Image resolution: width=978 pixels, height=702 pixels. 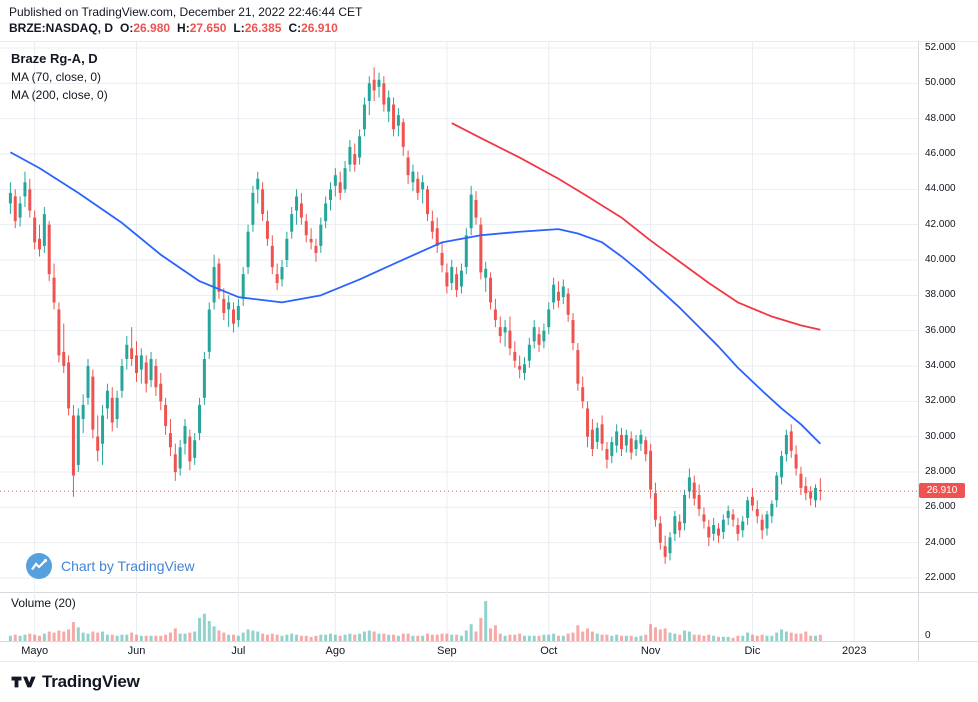 What do you see at coordinates (940, 471) in the screenshot?
I see `price-tick-label: 28.000` at bounding box center [940, 471].